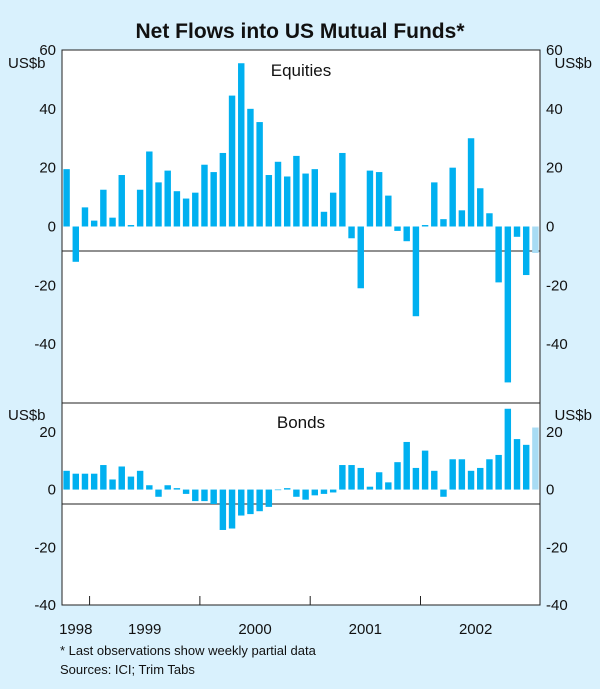 Image resolution: width=600 pixels, height=689 pixels. What do you see at coordinates (52, 490) in the screenshot?
I see `bonds-ytick-left: 0` at bounding box center [52, 490].